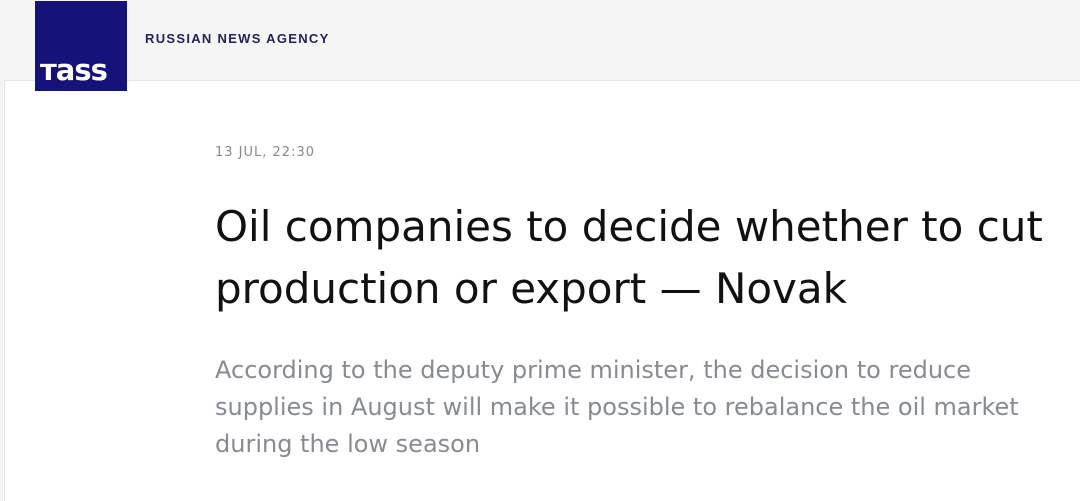 The height and width of the screenshot is (501, 1080). Describe the element at coordinates (265, 152) in the screenshot. I see `article-date: 13 JUL, 22:30` at that location.